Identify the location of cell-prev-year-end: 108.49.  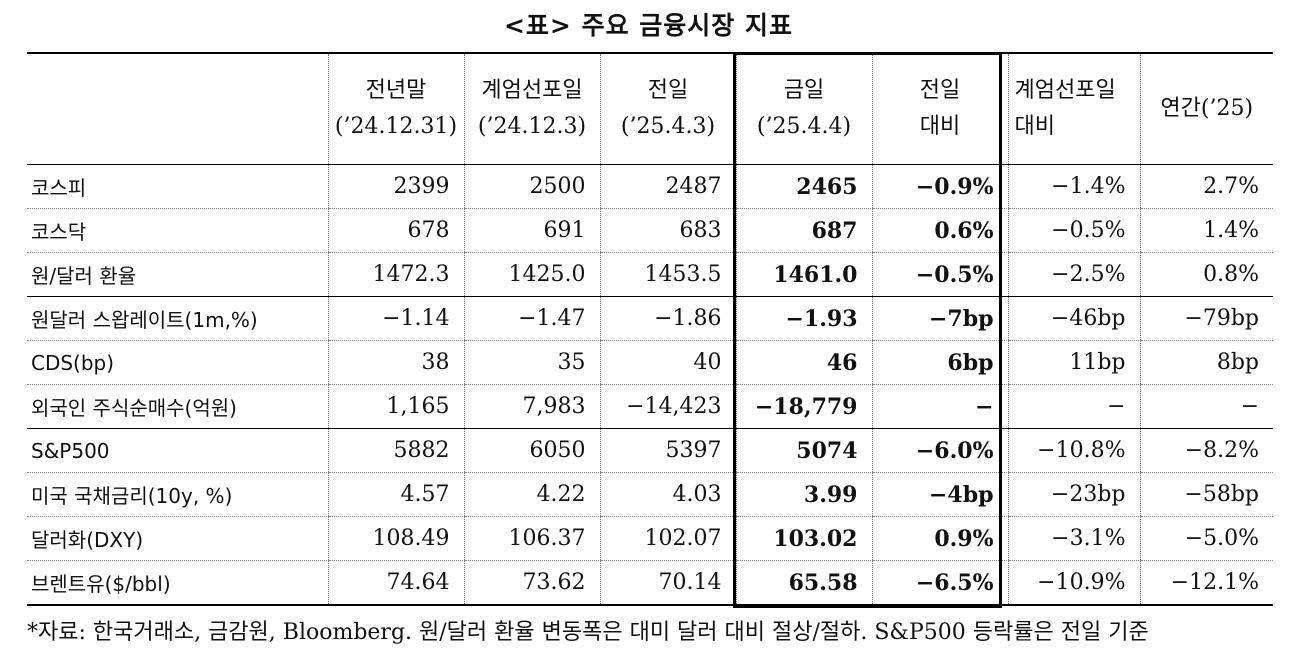
(395, 538).